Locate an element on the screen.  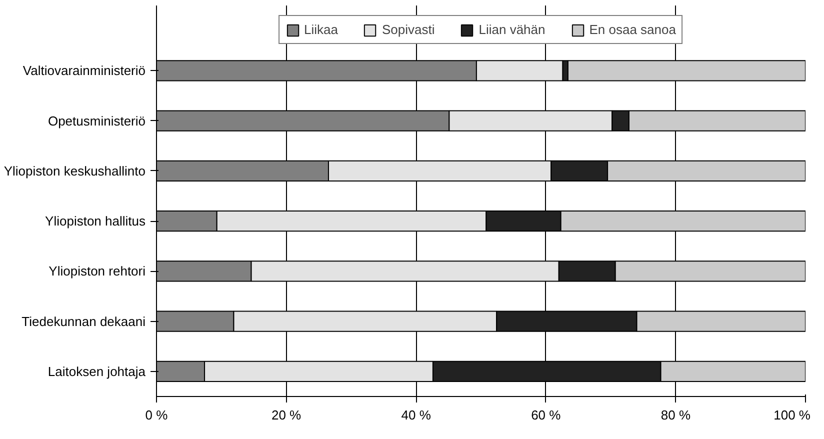
x-tick-label: 60 % is located at coordinates (546, 415).